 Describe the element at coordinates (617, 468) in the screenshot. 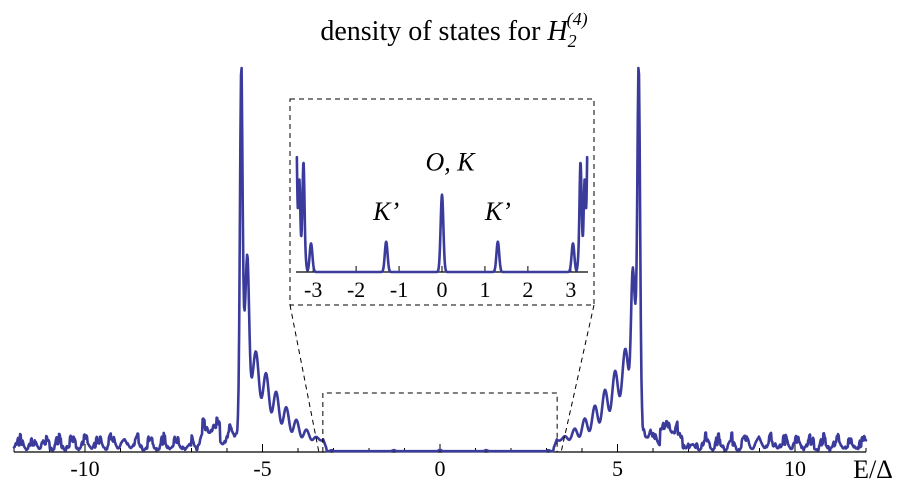

I see `main-tick-label: 5` at that location.